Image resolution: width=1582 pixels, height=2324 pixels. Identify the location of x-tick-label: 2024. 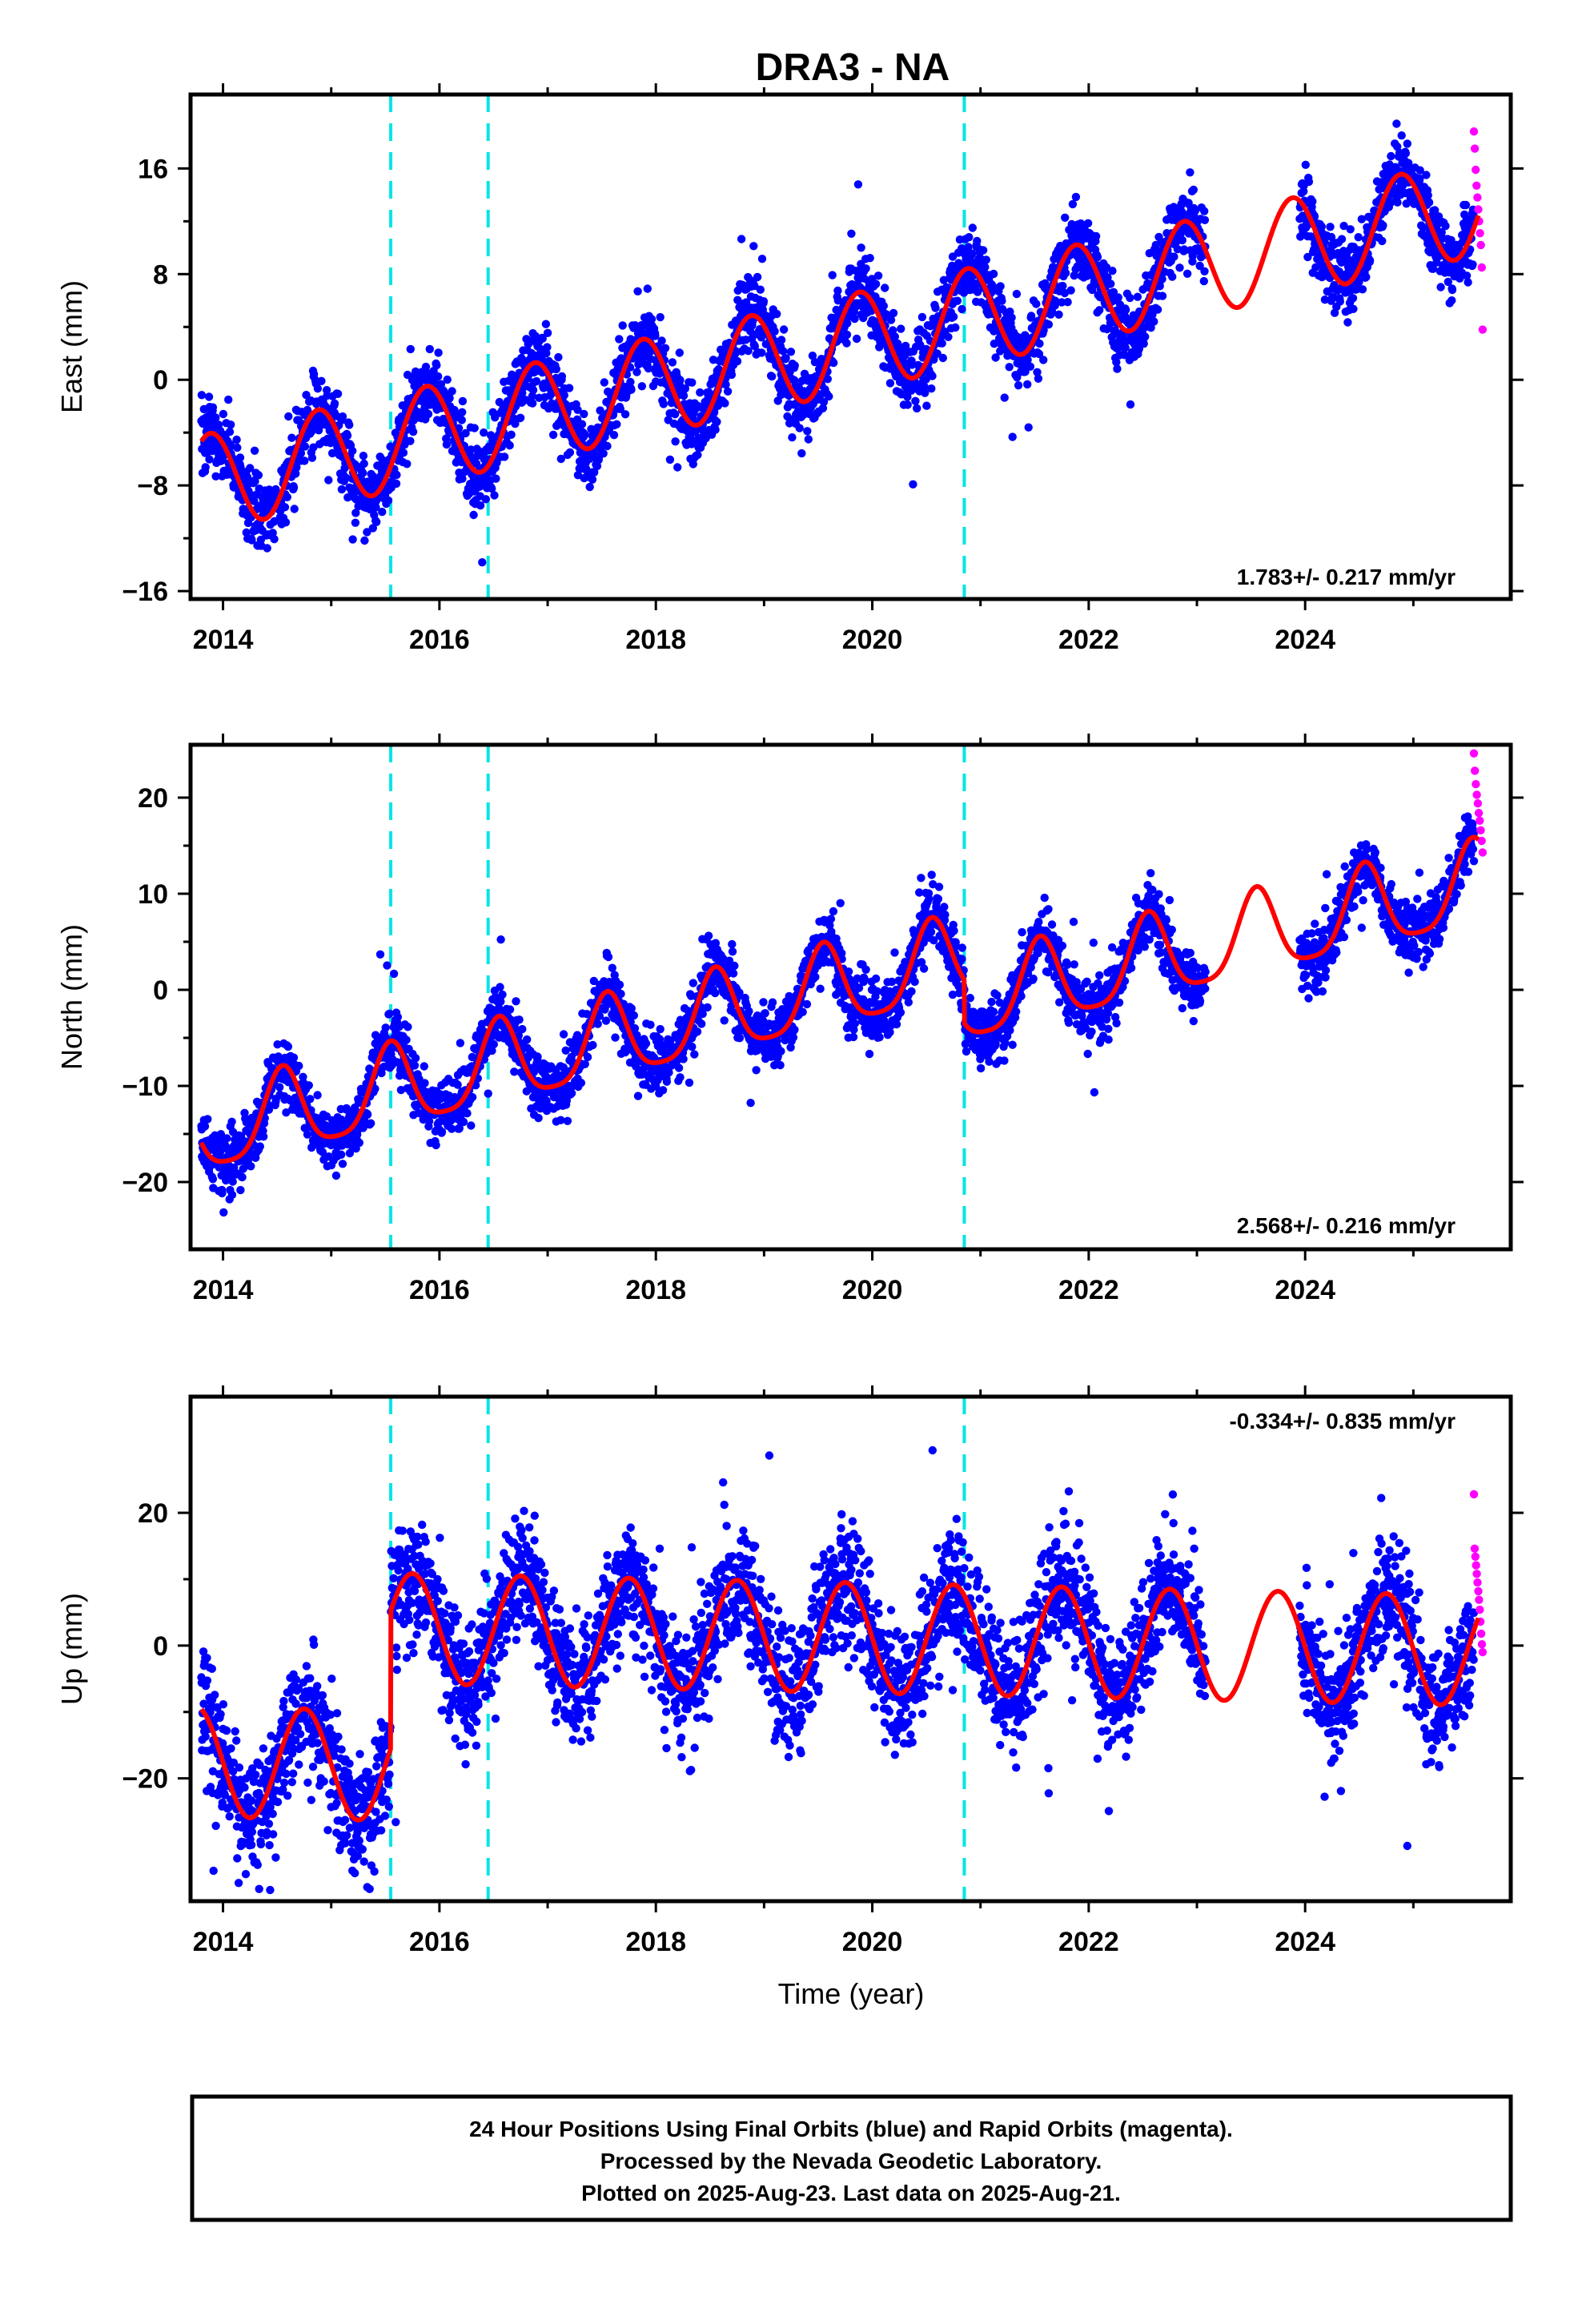
(1305, 640).